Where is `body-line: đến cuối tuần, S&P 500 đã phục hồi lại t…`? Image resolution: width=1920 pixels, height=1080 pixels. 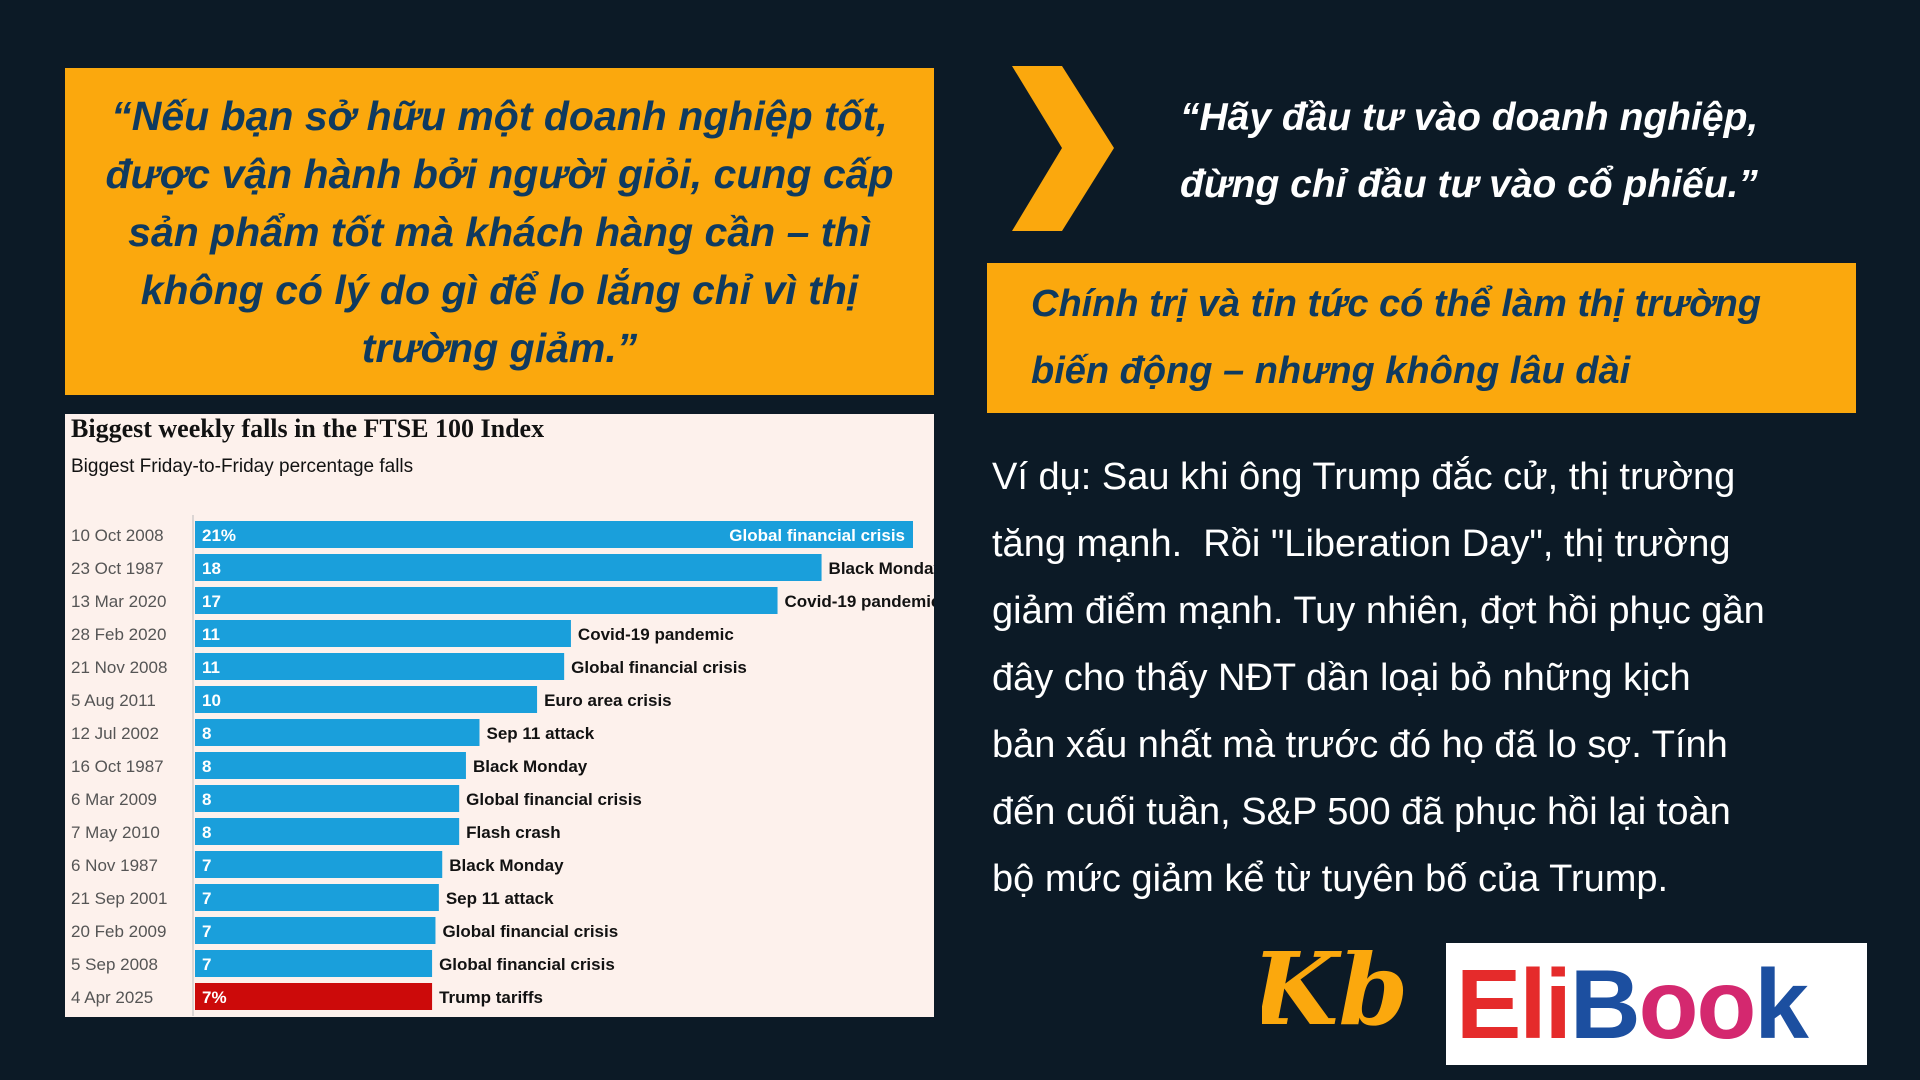
body-line: đến cuối tuần, S&P 500 đã phục hồi lại t… is located at coordinates (1361, 812).